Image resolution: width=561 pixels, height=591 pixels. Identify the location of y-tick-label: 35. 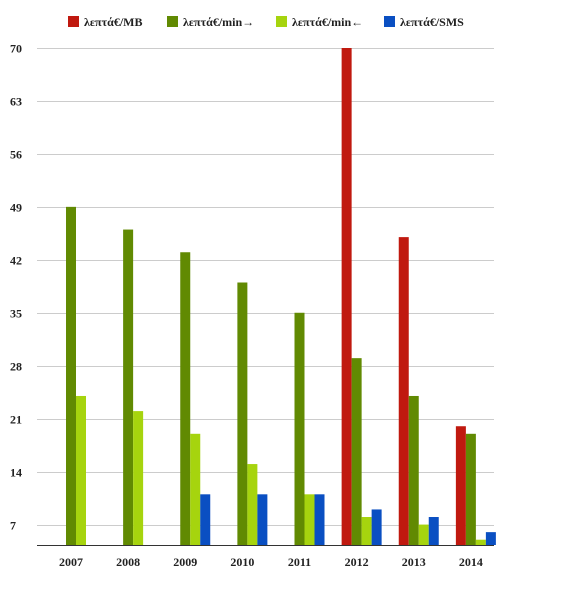
(16, 314).